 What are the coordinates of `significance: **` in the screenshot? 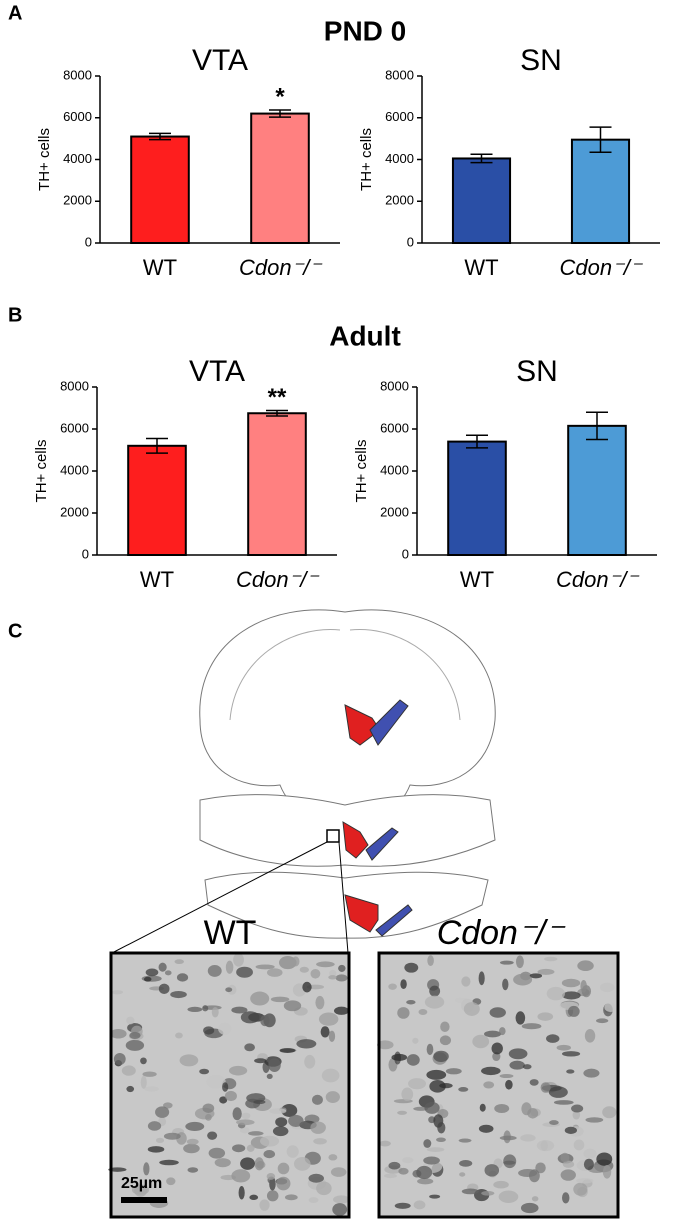 It's located at (277, 397).